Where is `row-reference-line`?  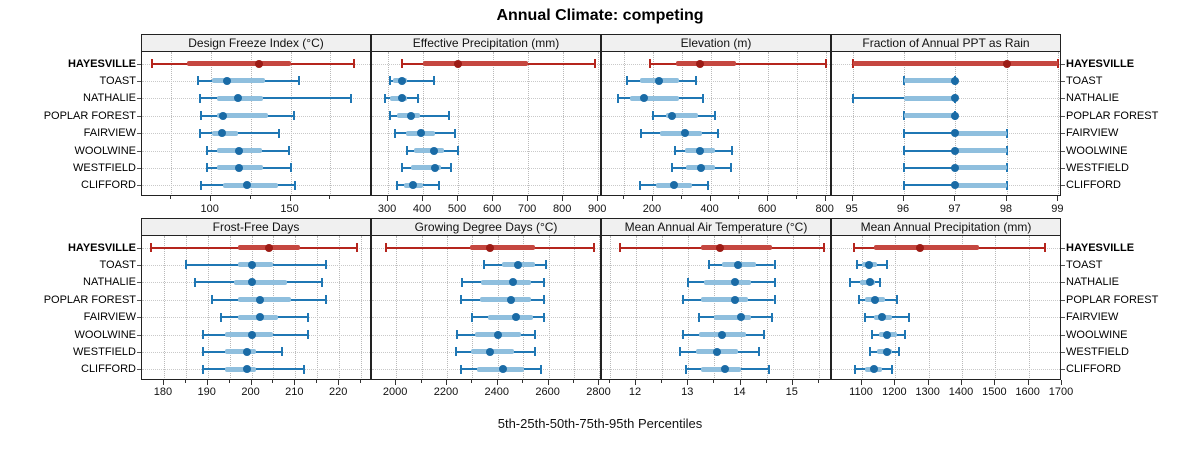
row-reference-line is located at coordinates (946, 370).